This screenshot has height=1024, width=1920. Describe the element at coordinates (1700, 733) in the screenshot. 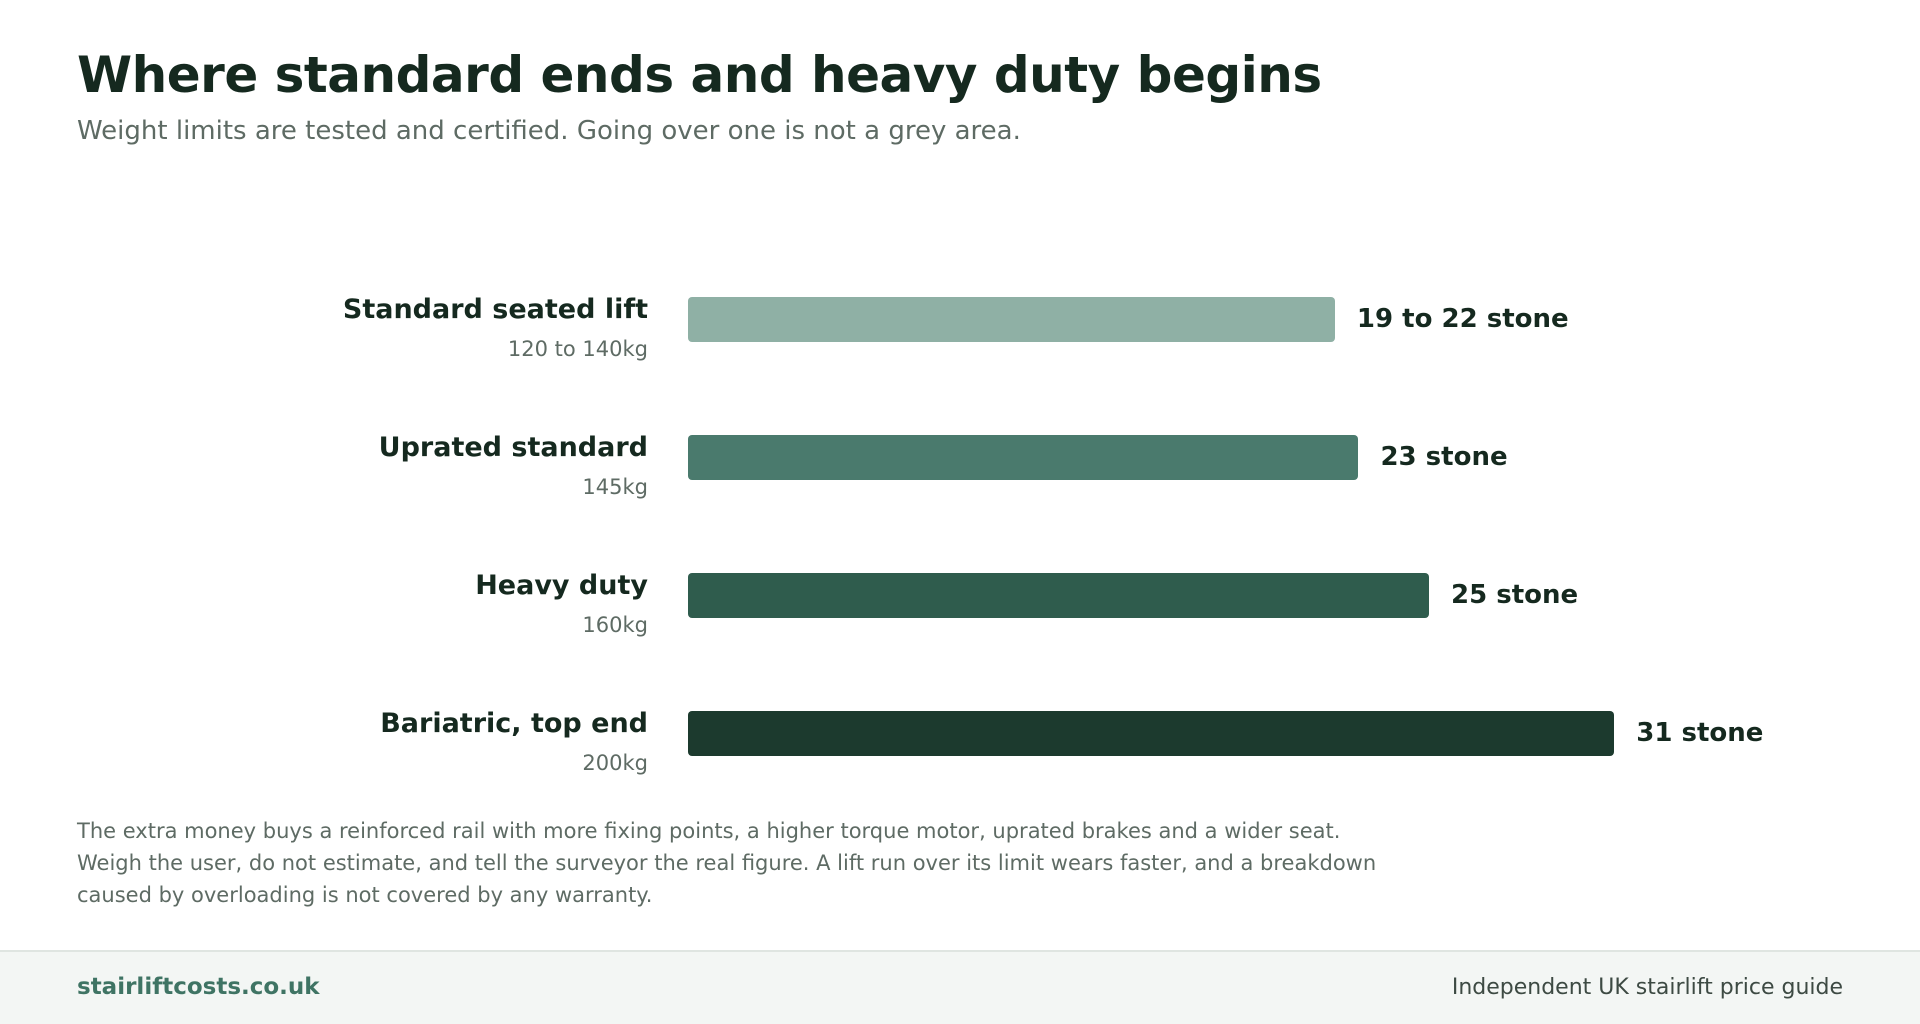

I see `value-label: 31 stone` at that location.